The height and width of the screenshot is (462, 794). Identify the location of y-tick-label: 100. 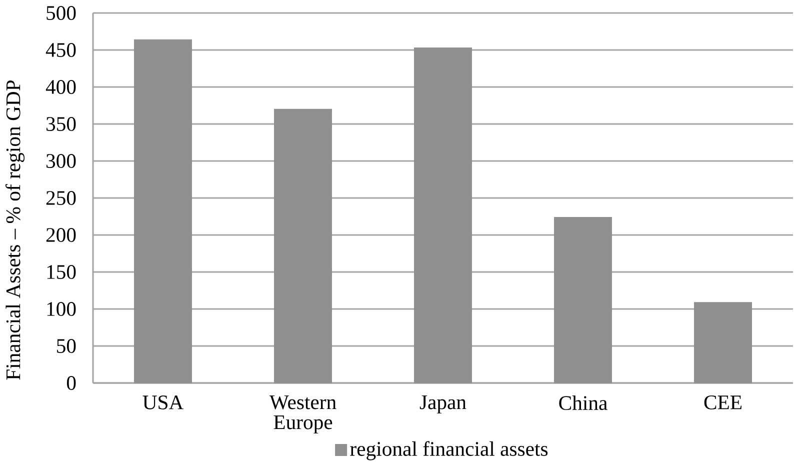
(61, 309).